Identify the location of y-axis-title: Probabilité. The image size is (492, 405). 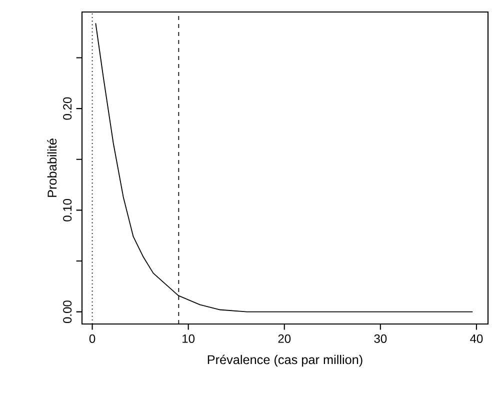
(52, 167).